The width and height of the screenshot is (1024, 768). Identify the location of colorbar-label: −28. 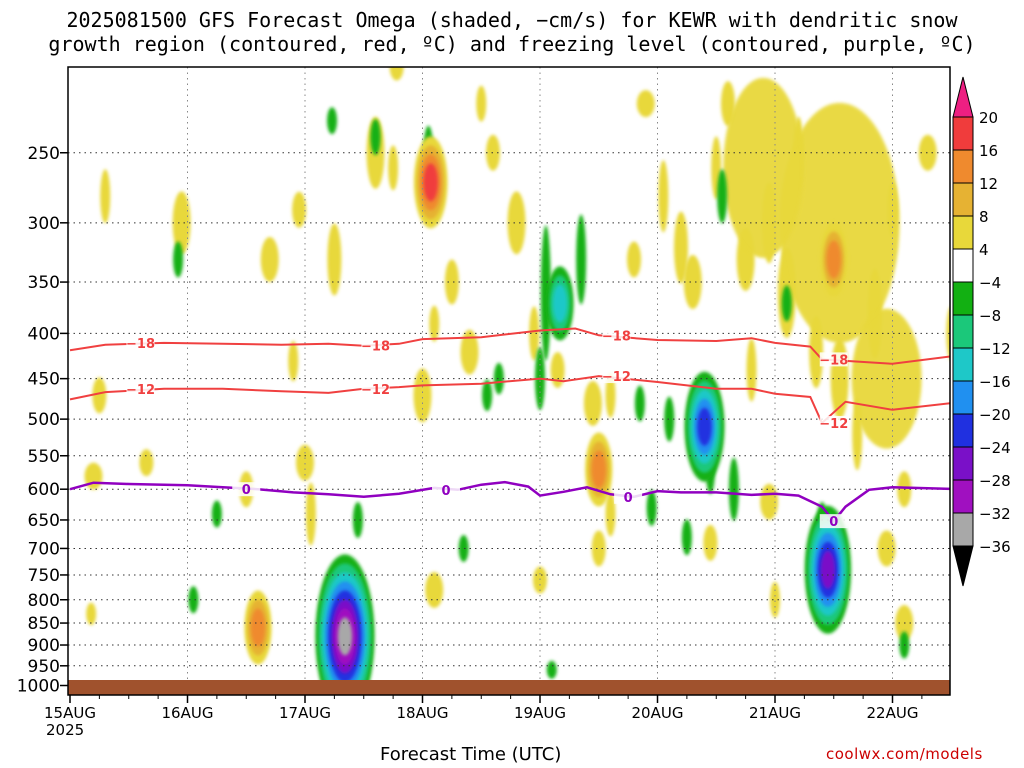
(995, 481).